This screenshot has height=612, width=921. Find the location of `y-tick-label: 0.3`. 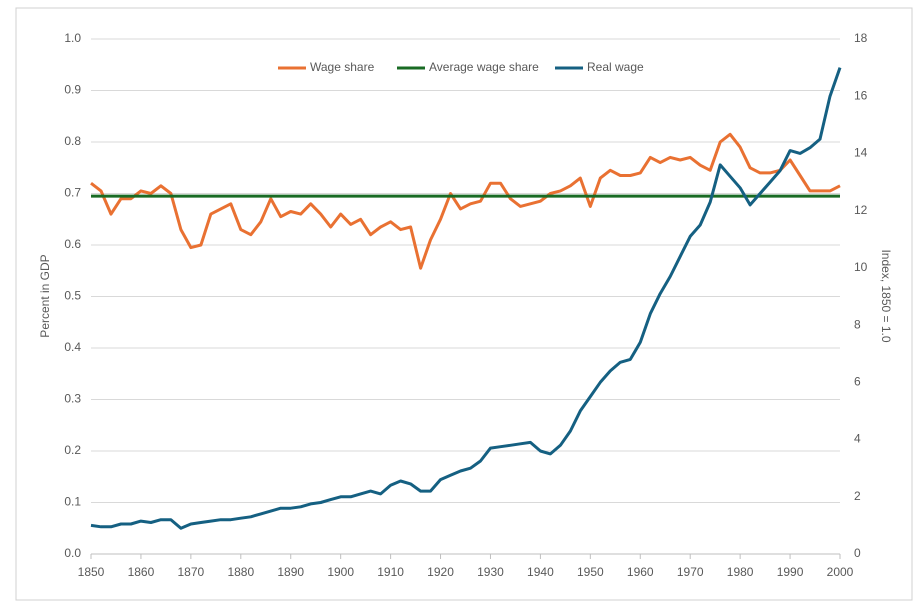

y-tick-label: 0.3 is located at coordinates (72, 399).